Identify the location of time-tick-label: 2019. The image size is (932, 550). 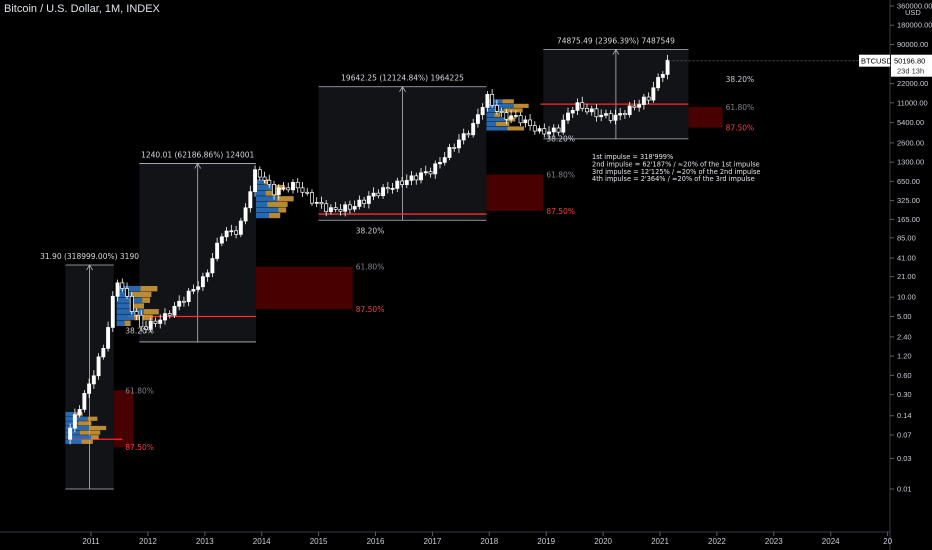
(546, 541).